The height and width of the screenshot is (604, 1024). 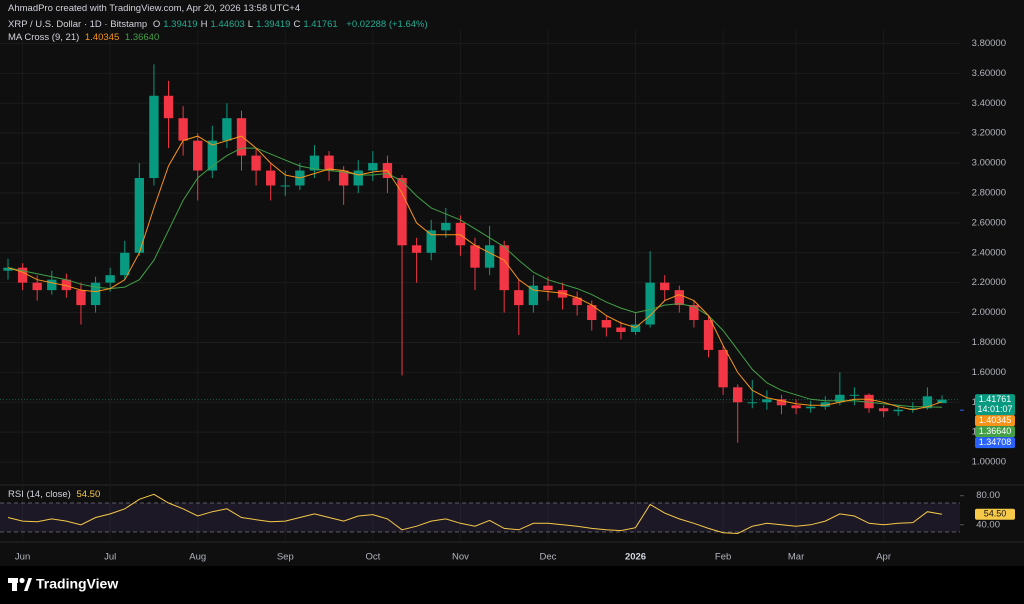 What do you see at coordinates (989, 372) in the screenshot?
I see `y-tick-label: 1.60000` at bounding box center [989, 372].